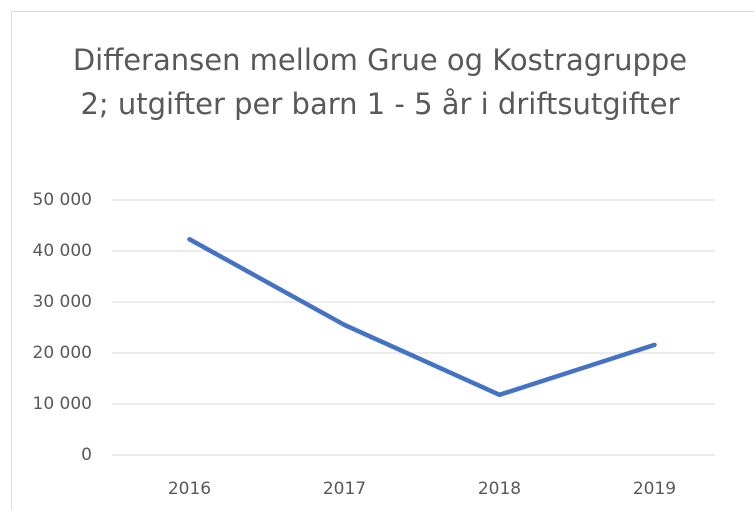  Describe the element at coordinates (189, 489) in the screenshot. I see `x-tick-label: 2016` at that location.